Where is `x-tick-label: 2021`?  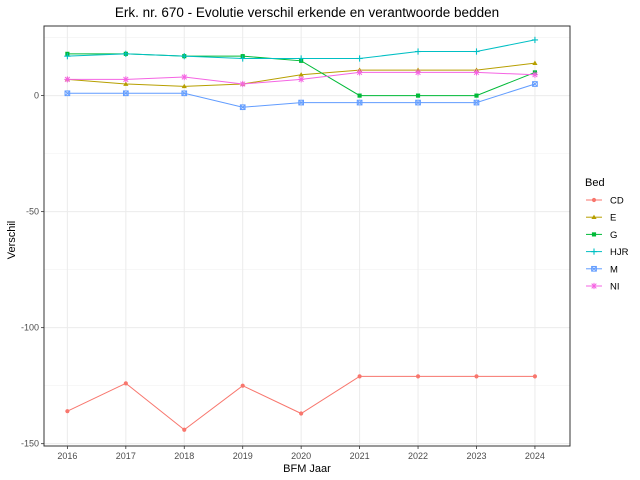 x-tick-label: 2021 is located at coordinates (360, 456).